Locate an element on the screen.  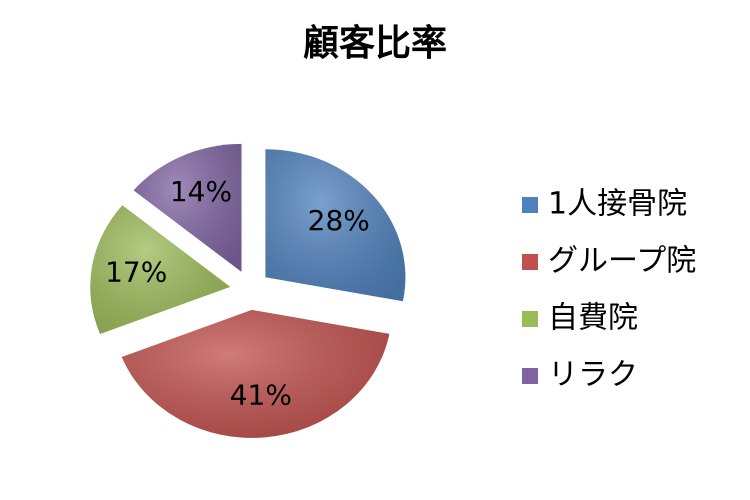
data-label: 41% is located at coordinates (261, 395).